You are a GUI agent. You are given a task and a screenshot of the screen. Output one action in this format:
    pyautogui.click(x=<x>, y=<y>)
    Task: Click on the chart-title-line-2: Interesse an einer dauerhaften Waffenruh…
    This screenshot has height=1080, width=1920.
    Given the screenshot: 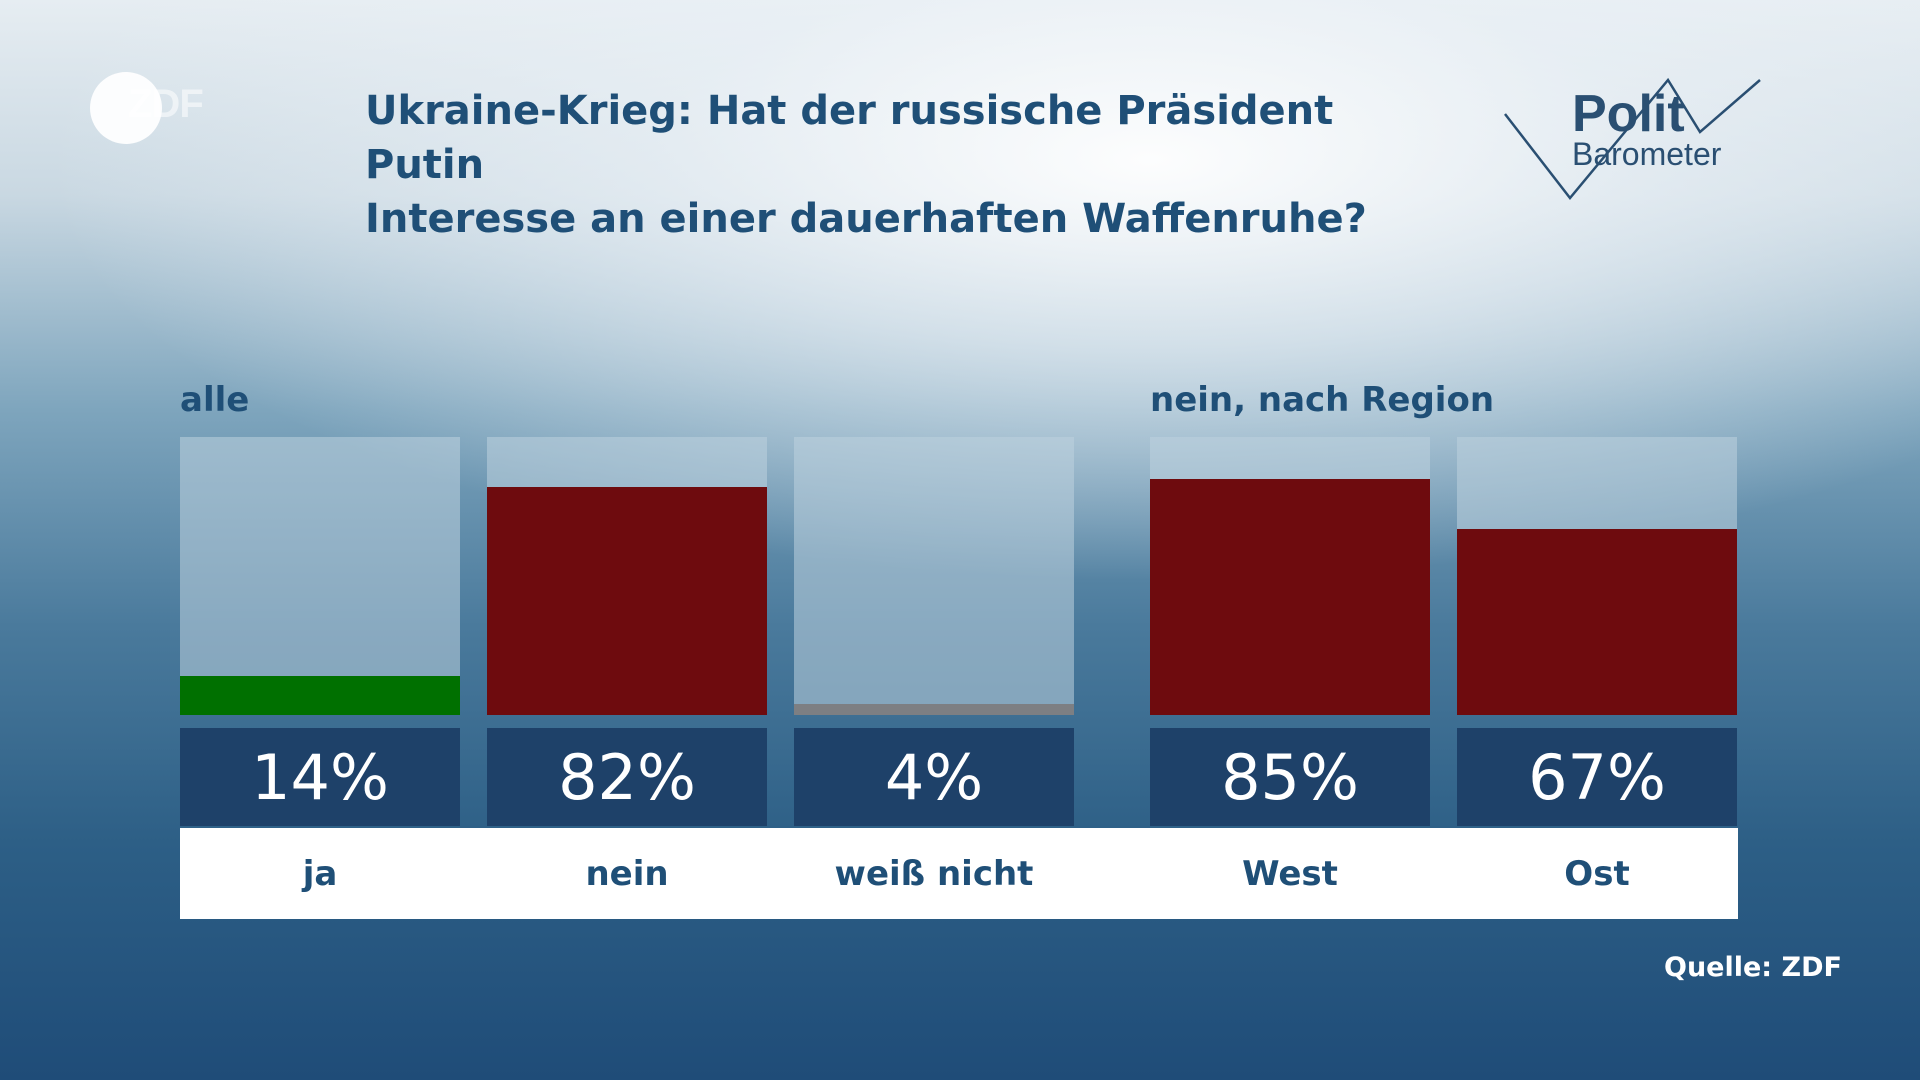 What is the action you would take?
    pyautogui.click(x=866, y=219)
    